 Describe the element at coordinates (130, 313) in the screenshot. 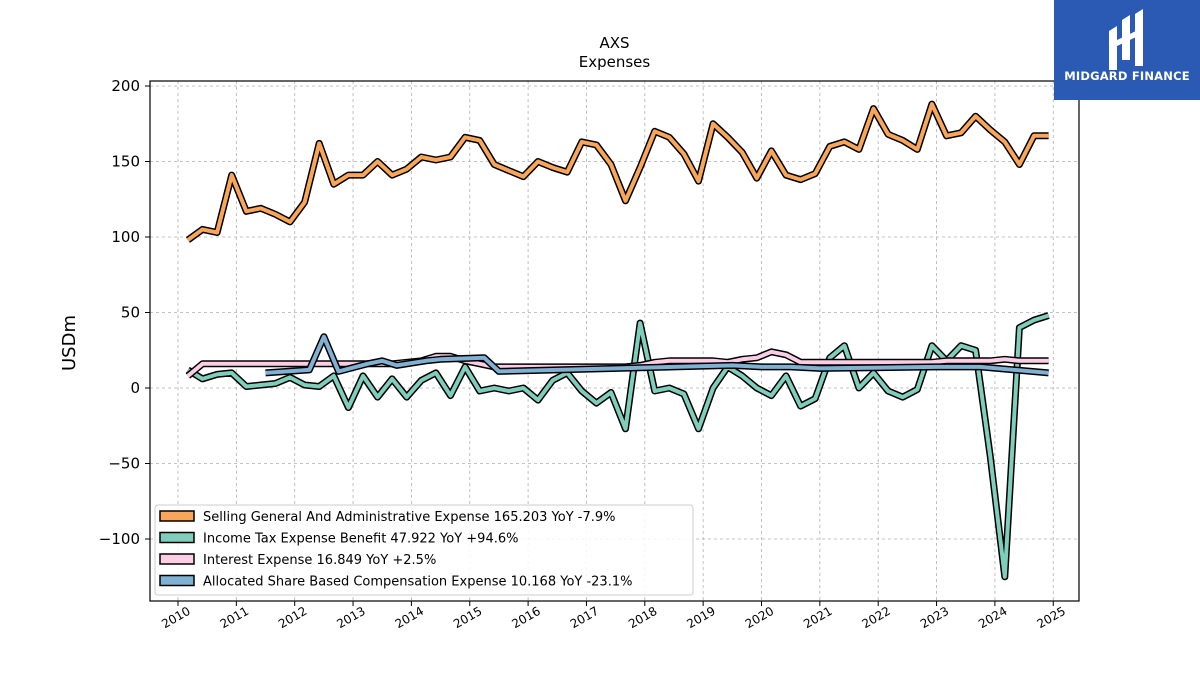

I see `y-tick-label: 50` at that location.